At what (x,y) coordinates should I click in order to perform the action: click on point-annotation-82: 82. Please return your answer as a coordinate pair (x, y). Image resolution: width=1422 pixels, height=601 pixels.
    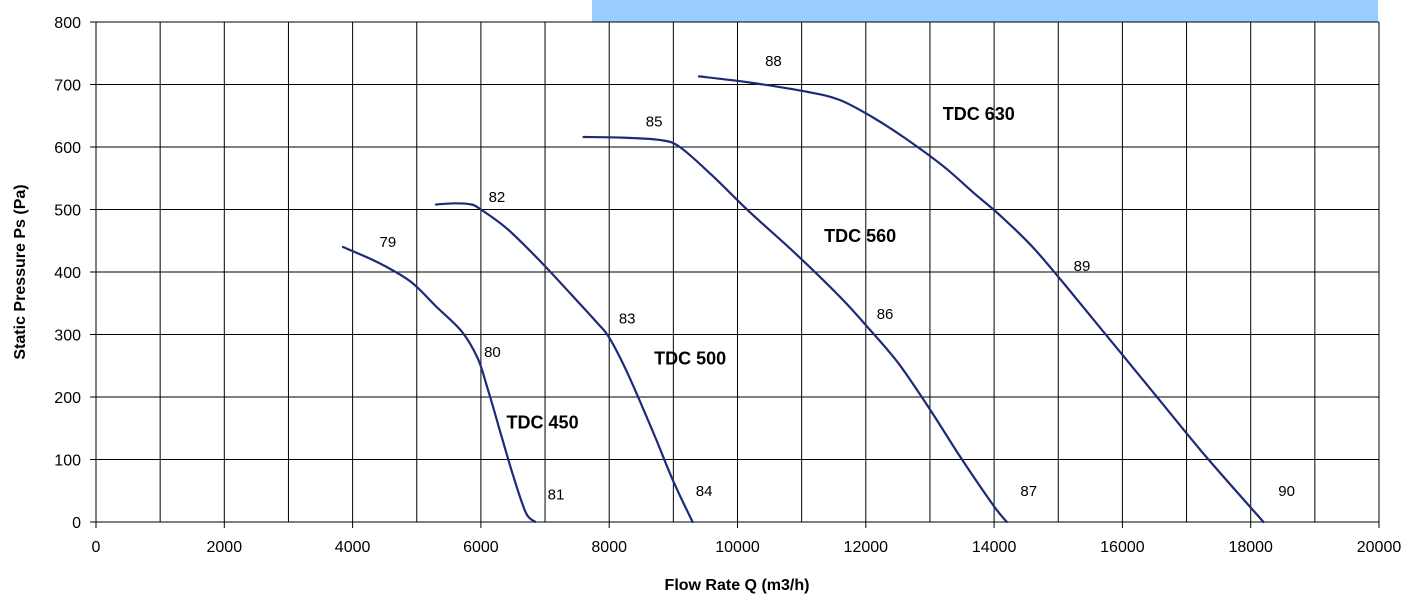
    Looking at the image, I should click on (497, 197).